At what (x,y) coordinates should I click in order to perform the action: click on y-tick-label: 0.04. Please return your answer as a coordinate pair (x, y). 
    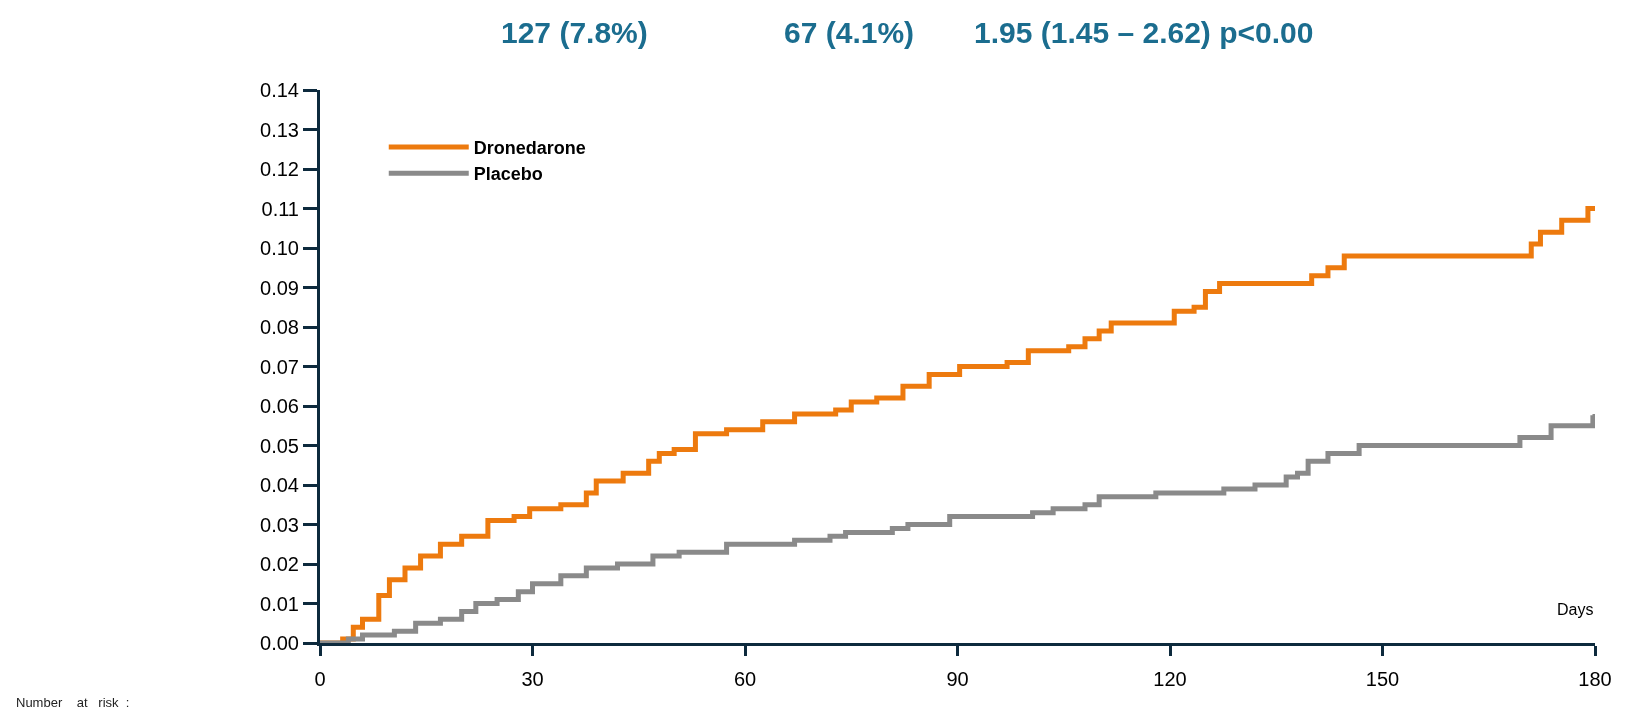
    Looking at the image, I should click on (279, 485).